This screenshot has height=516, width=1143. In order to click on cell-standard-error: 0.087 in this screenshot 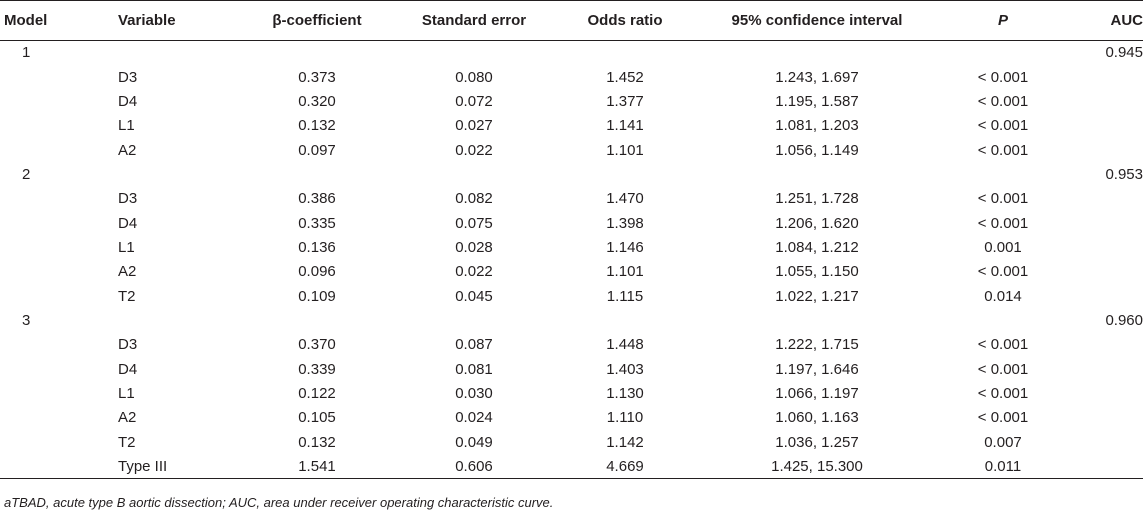, I will do `click(474, 345)`.